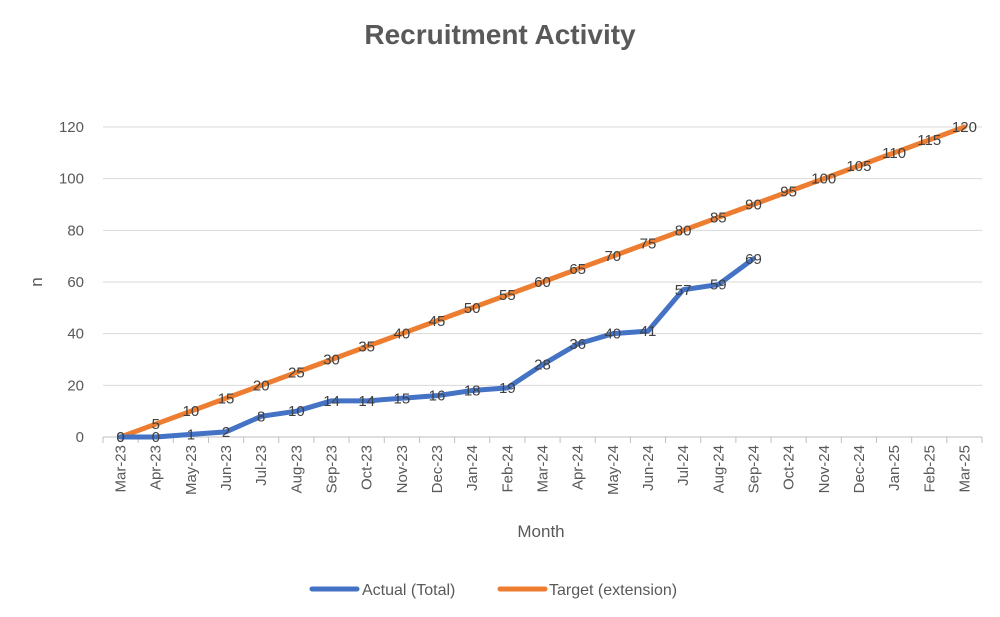  I want to click on data-label-actual: 15, so click(402, 398).